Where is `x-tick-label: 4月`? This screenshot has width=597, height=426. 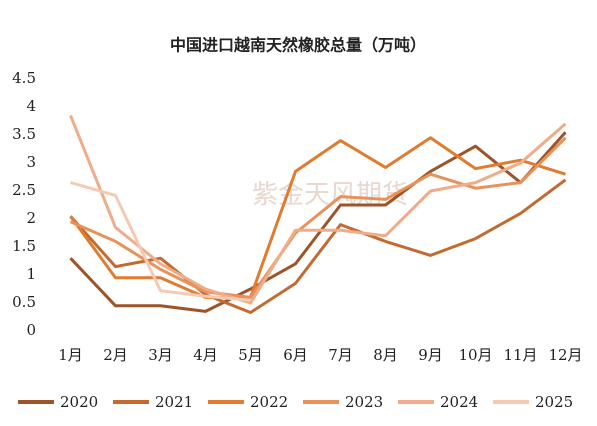 x-tick-label: 4月 is located at coordinates (205, 355).